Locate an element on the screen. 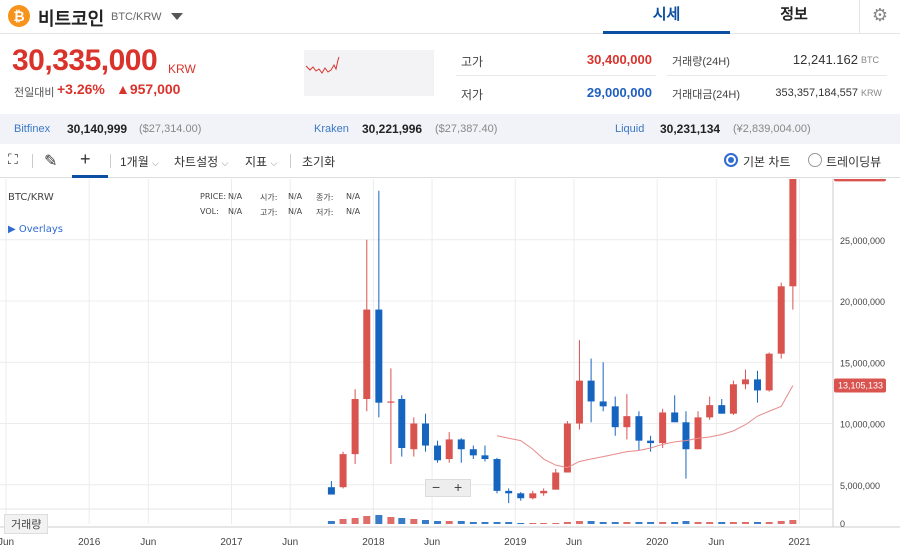  chart-settings-select: 차트설정 ⌵ is located at coordinates (201, 161).